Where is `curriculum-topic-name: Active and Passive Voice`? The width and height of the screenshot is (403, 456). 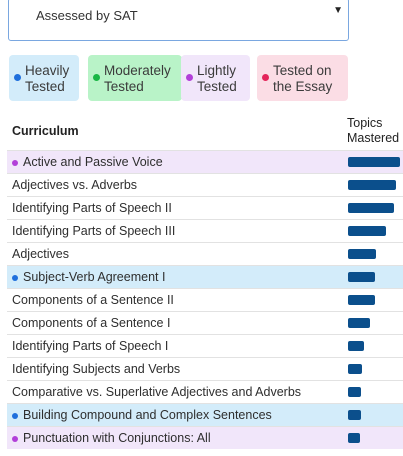 curriculum-topic-name: Active and Passive Voice is located at coordinates (93, 162).